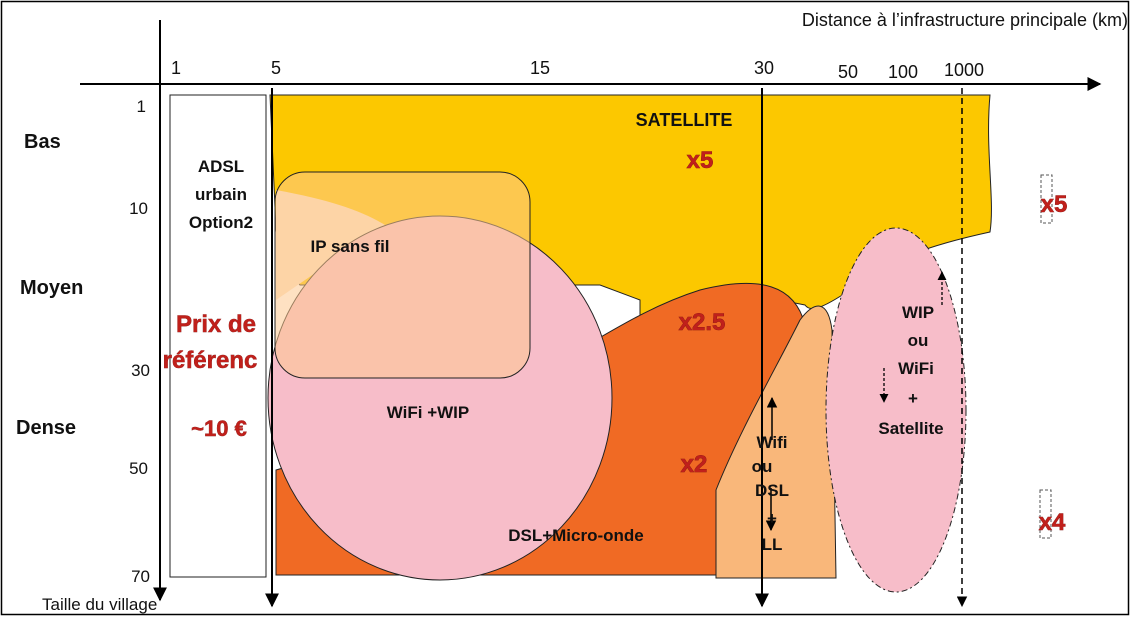  What do you see at coordinates (964, 70) in the screenshot?
I see `x-tick-1000: 1000` at bounding box center [964, 70].